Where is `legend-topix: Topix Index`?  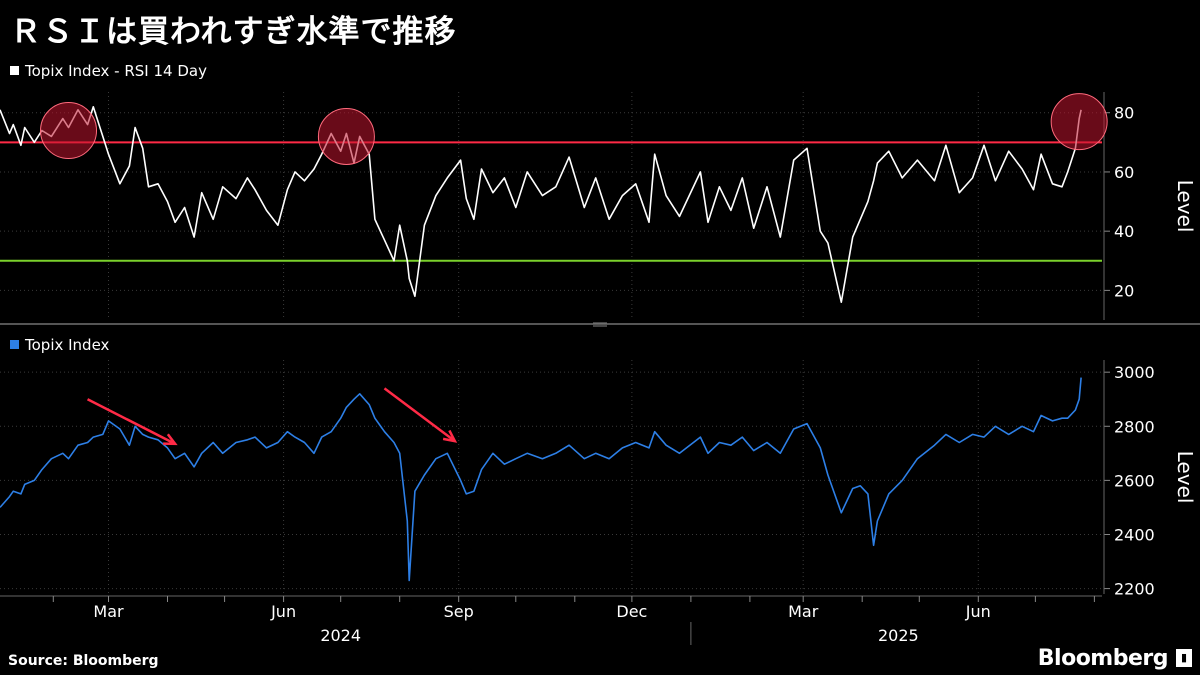 legend-topix: Topix Index is located at coordinates (59, 345).